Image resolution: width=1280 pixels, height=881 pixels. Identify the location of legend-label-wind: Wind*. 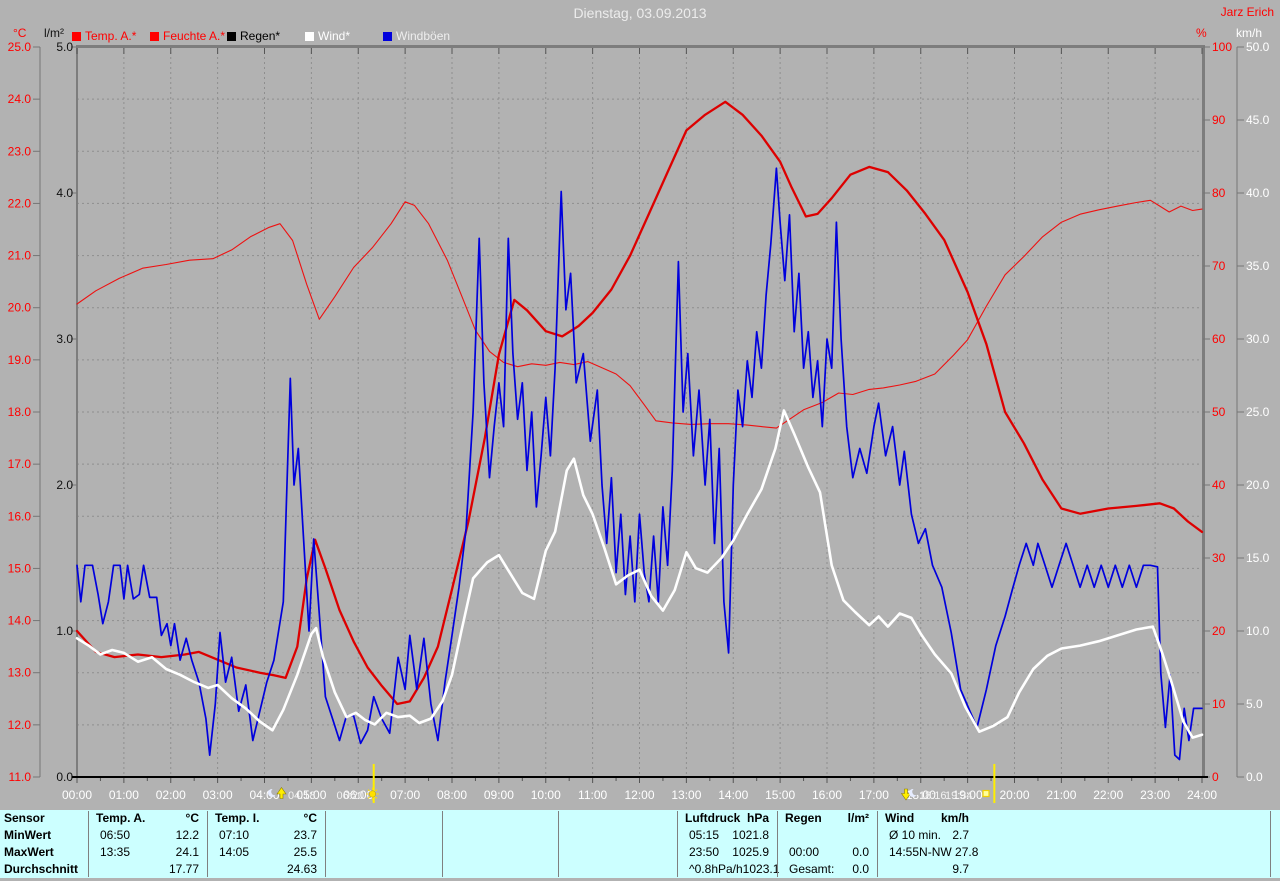
(334, 36).